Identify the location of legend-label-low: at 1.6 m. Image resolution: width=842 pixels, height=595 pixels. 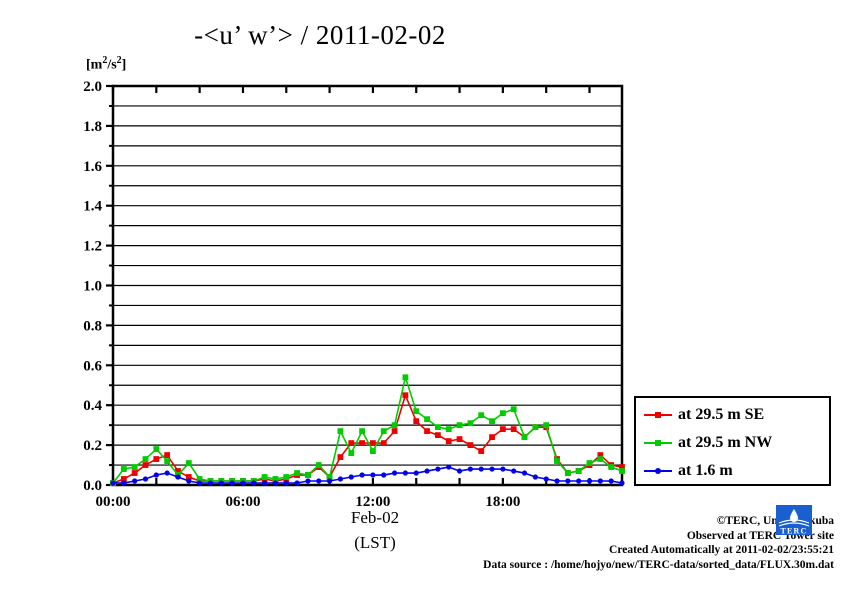
(705, 470).